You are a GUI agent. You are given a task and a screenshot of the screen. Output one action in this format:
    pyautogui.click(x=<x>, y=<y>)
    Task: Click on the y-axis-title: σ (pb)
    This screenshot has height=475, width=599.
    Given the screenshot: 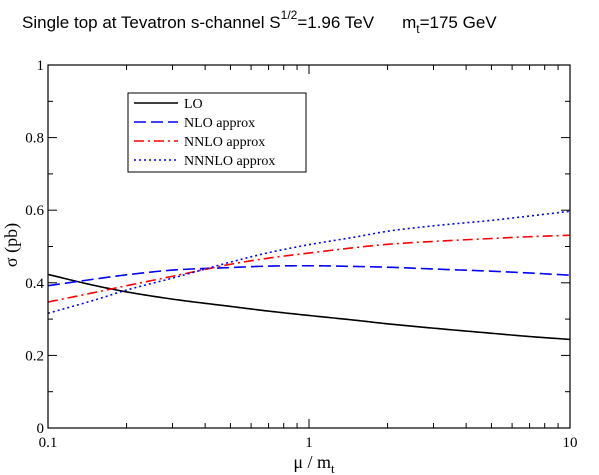 What is the action you would take?
    pyautogui.click(x=11, y=245)
    